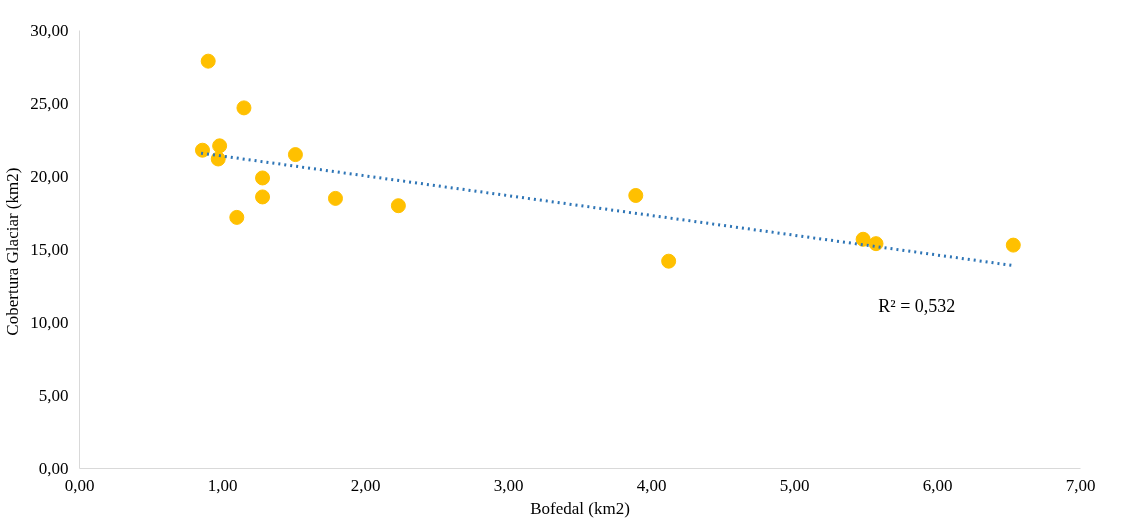 Image resolution: width=1131 pixels, height=526 pixels. What do you see at coordinates (365, 485) in the screenshot?
I see `x-tick-label: 2,00` at bounding box center [365, 485].